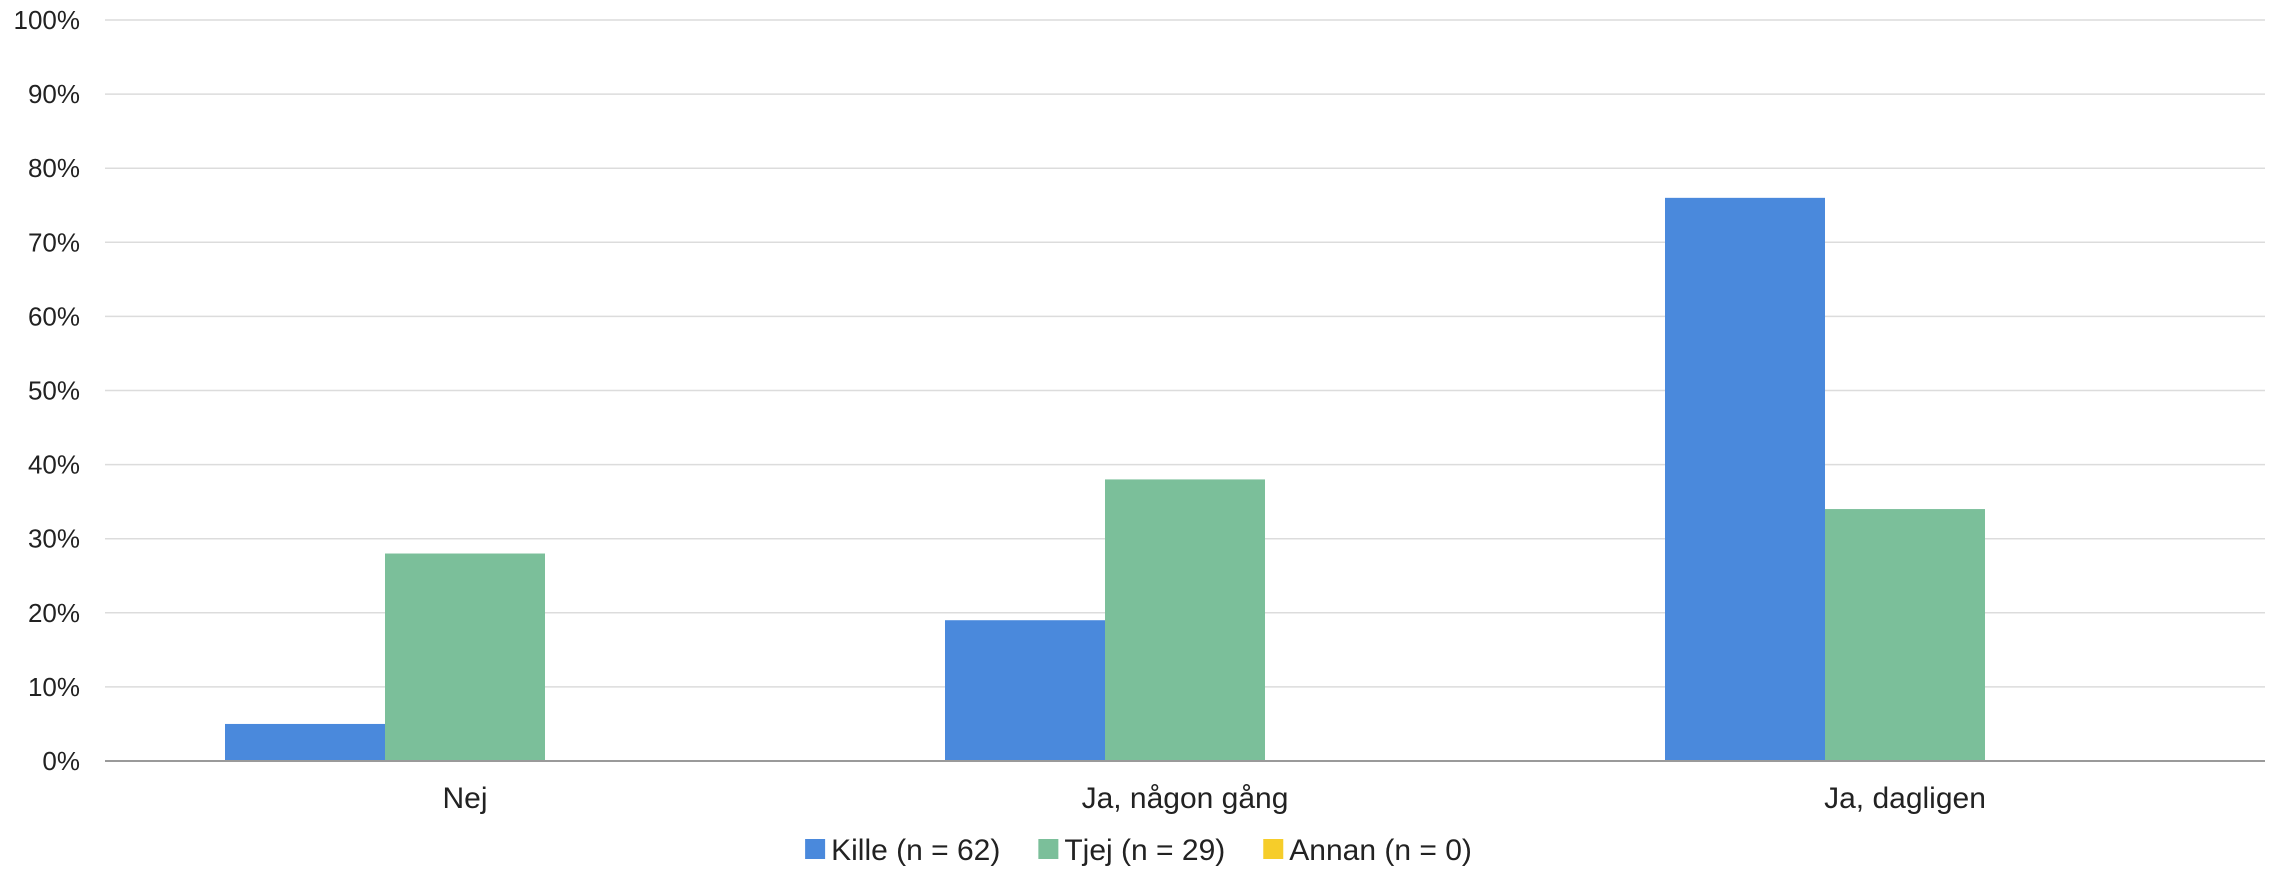 This screenshot has width=2277, height=878. What do you see at coordinates (464, 798) in the screenshot?
I see `category-label: Nej` at bounding box center [464, 798].